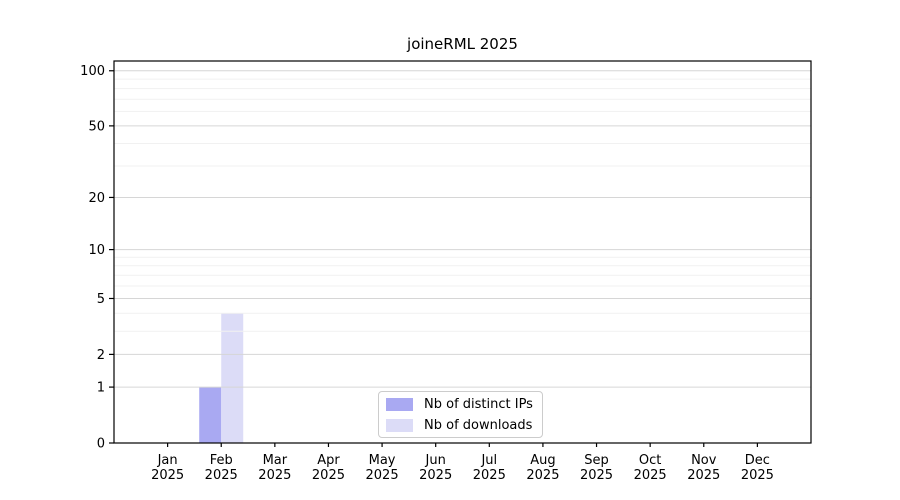 This screenshot has width=900, height=500. Describe the element at coordinates (462, 44) in the screenshot. I see `chart-title: joineRML 2025` at that location.